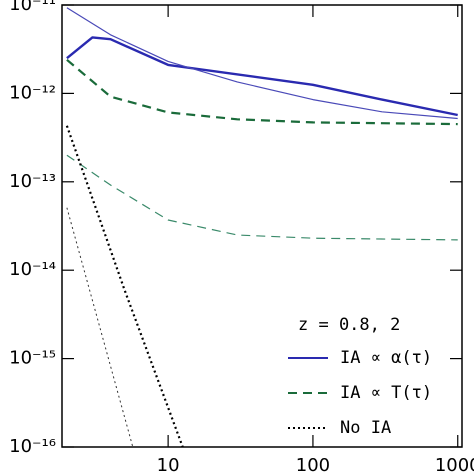 The height and width of the screenshot is (474, 474). Describe the element at coordinates (32, 7) in the screenshot. I see `y-tick-label: 10⁻¹¹` at that location.